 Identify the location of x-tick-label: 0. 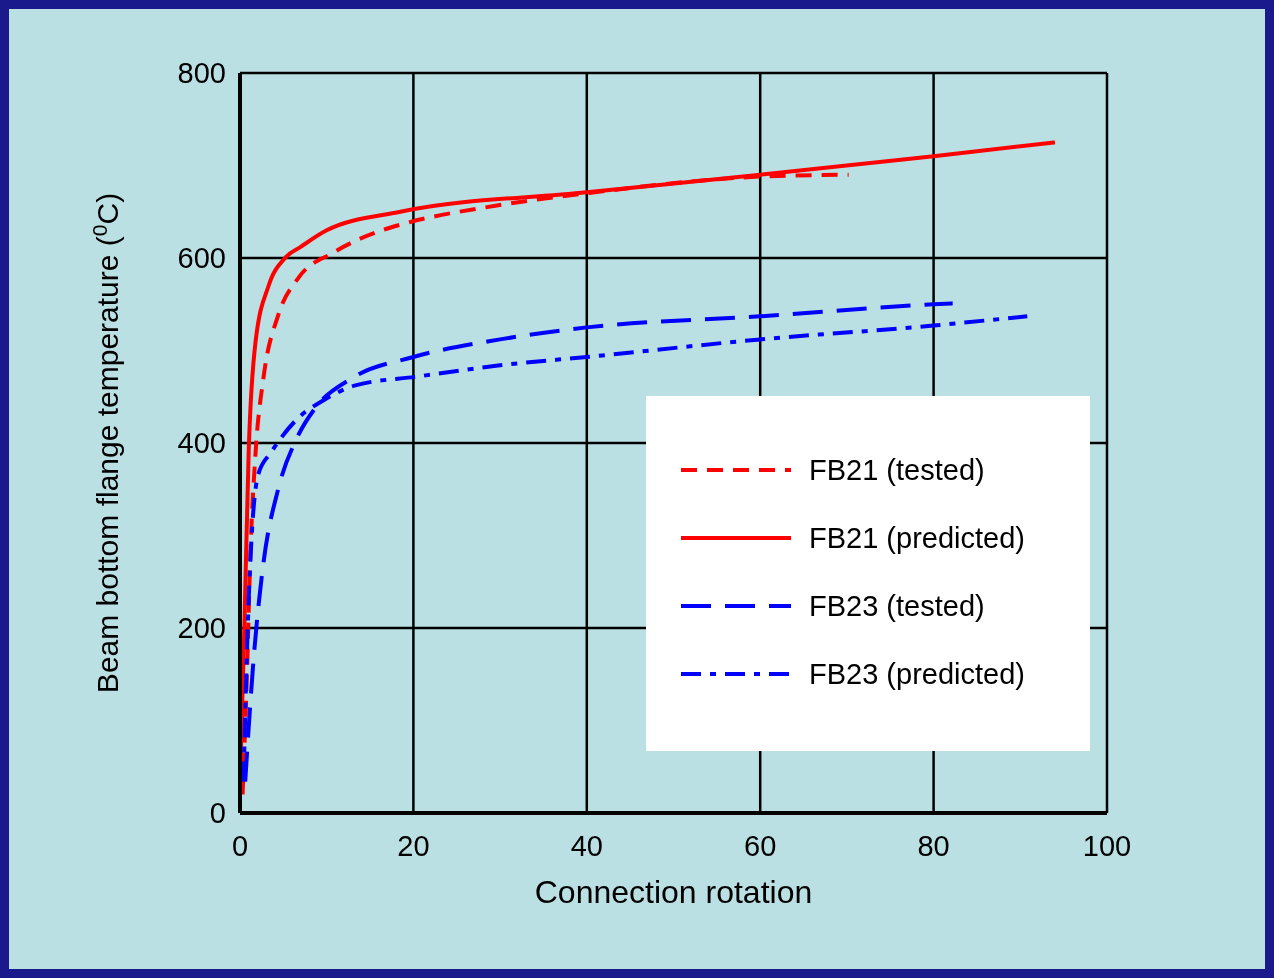
(240, 845).